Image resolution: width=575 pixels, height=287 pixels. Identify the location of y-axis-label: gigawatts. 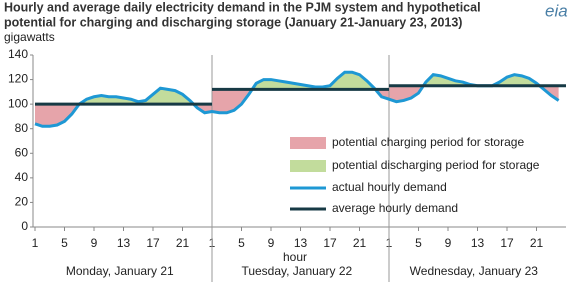
(29, 37).